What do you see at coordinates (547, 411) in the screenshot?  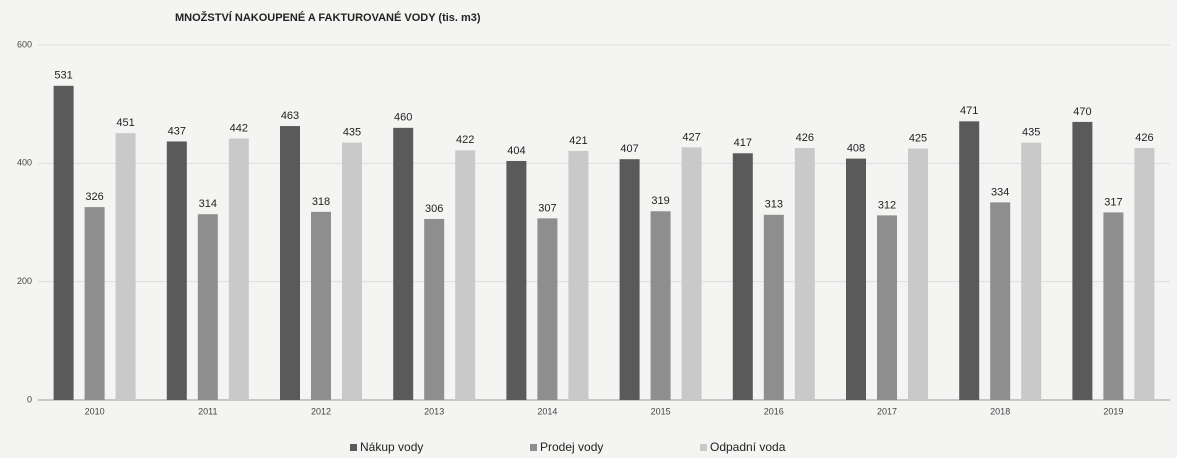 I see `x-tick-label: 2014` at bounding box center [547, 411].